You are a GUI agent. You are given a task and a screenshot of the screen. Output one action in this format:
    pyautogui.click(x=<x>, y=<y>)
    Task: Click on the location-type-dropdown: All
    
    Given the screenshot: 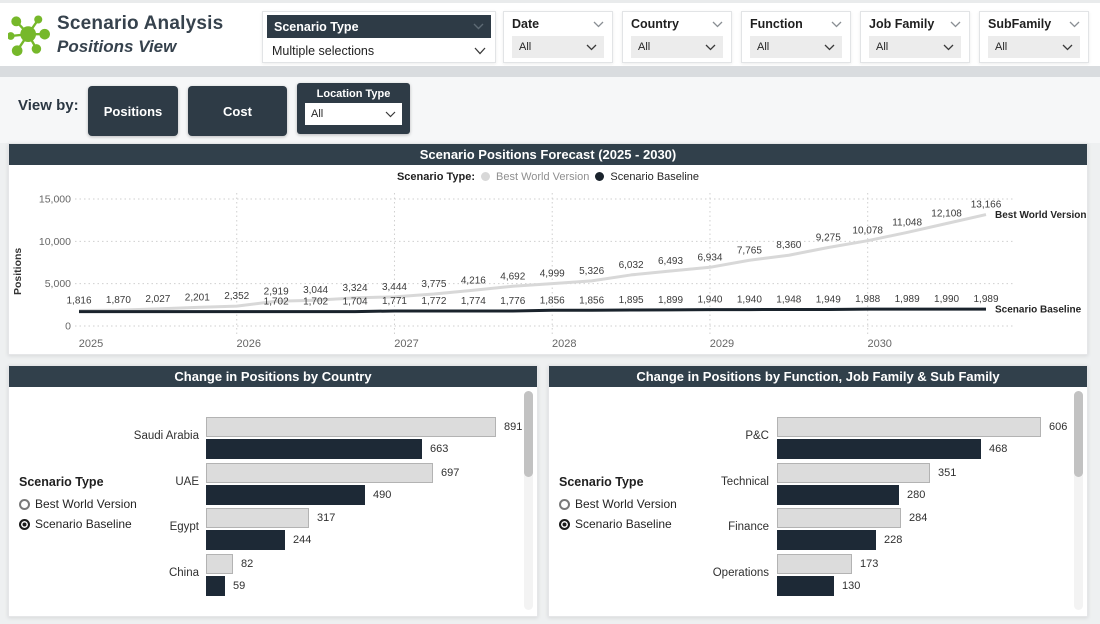 What is the action you would take?
    pyautogui.click(x=353, y=114)
    